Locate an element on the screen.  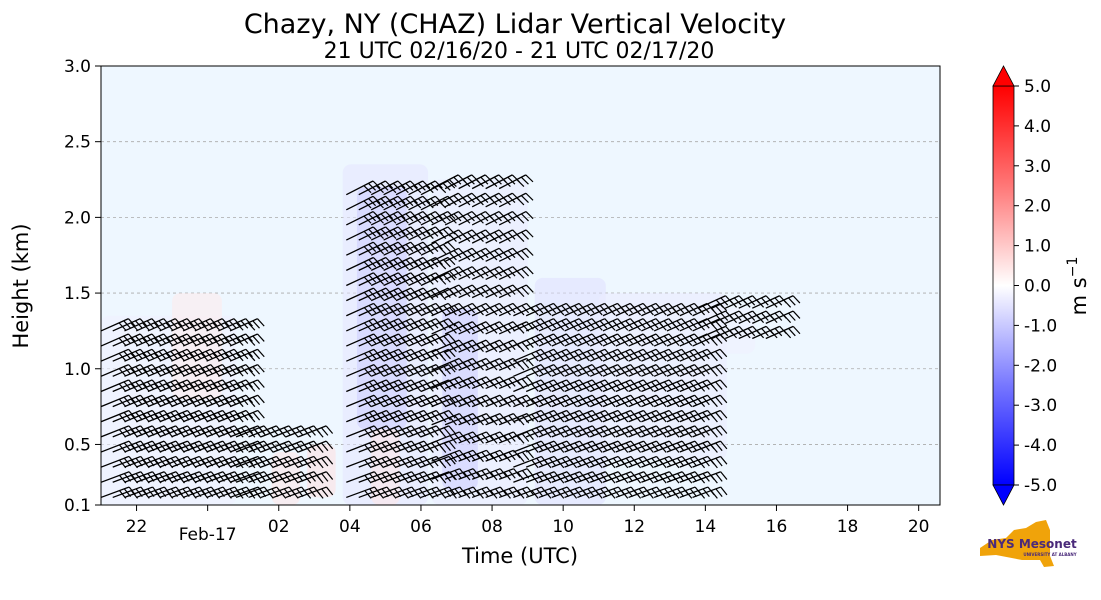
colorbar-tick-label-1: 4.0 is located at coordinates (1037, 127).